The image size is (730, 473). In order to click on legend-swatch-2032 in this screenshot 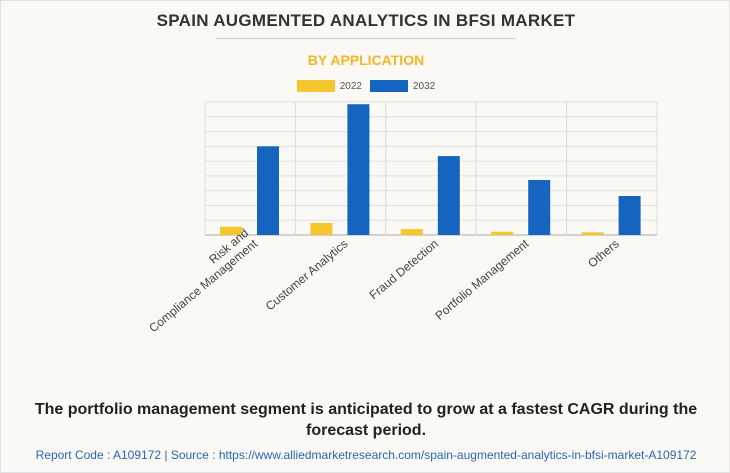, I will do `click(389, 86)`.